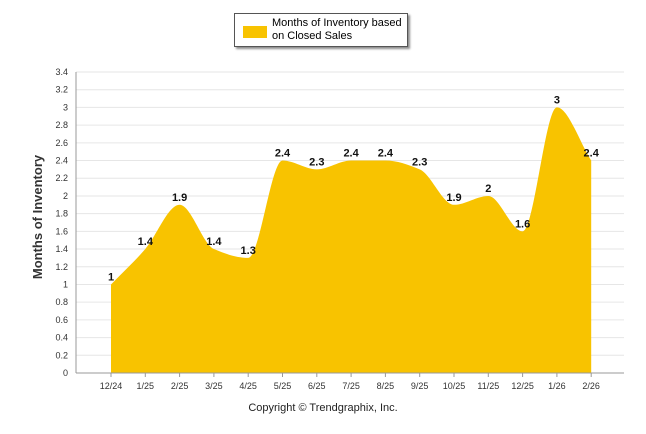 Image resolution: width=646 pixels, height=434 pixels. Describe the element at coordinates (65, 196) in the screenshot. I see `y-tick-label: 2` at that location.